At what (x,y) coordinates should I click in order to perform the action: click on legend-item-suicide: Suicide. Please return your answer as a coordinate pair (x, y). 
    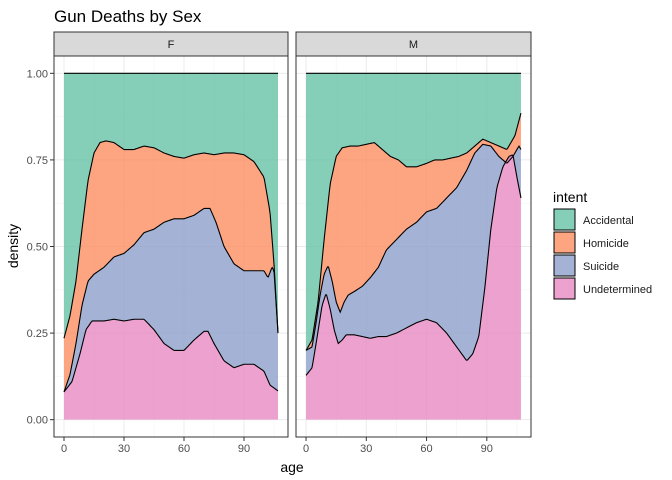
    Looking at the image, I should click on (586, 265).